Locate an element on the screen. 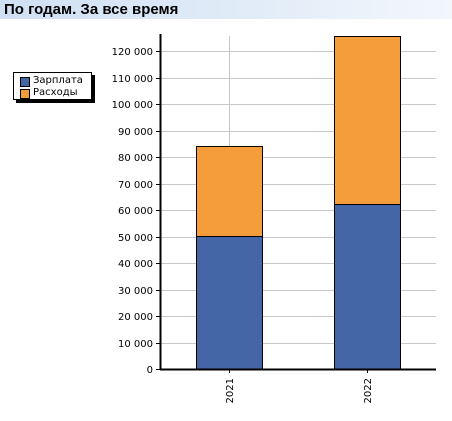 The width and height of the screenshot is (452, 421). legend-label-salary: Зарплата is located at coordinates (58, 80).